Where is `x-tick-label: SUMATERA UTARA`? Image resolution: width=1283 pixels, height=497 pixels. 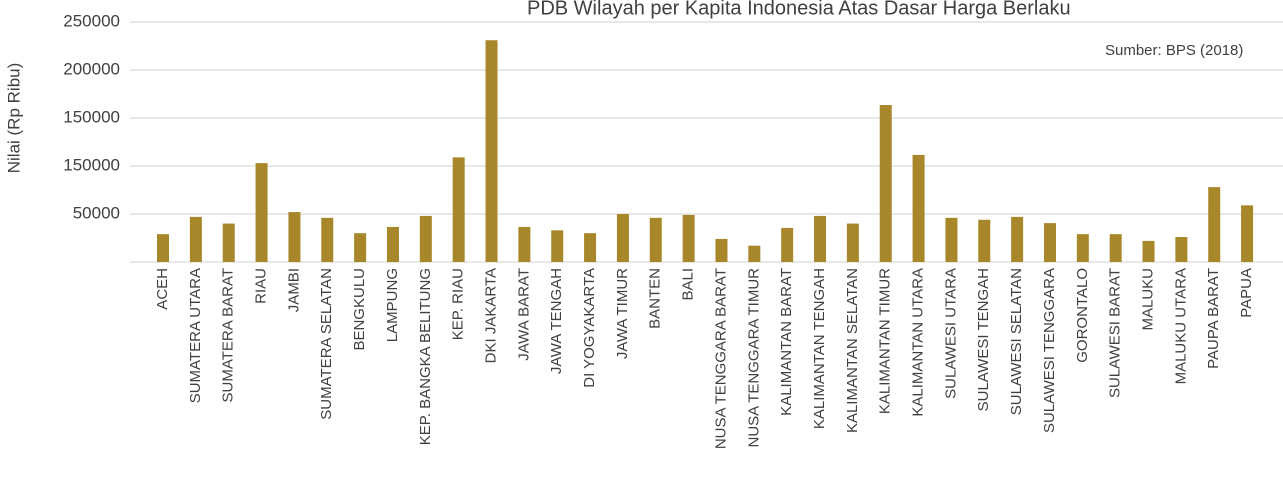 x-tick-label: SUMATERA UTARA is located at coordinates (195, 335).